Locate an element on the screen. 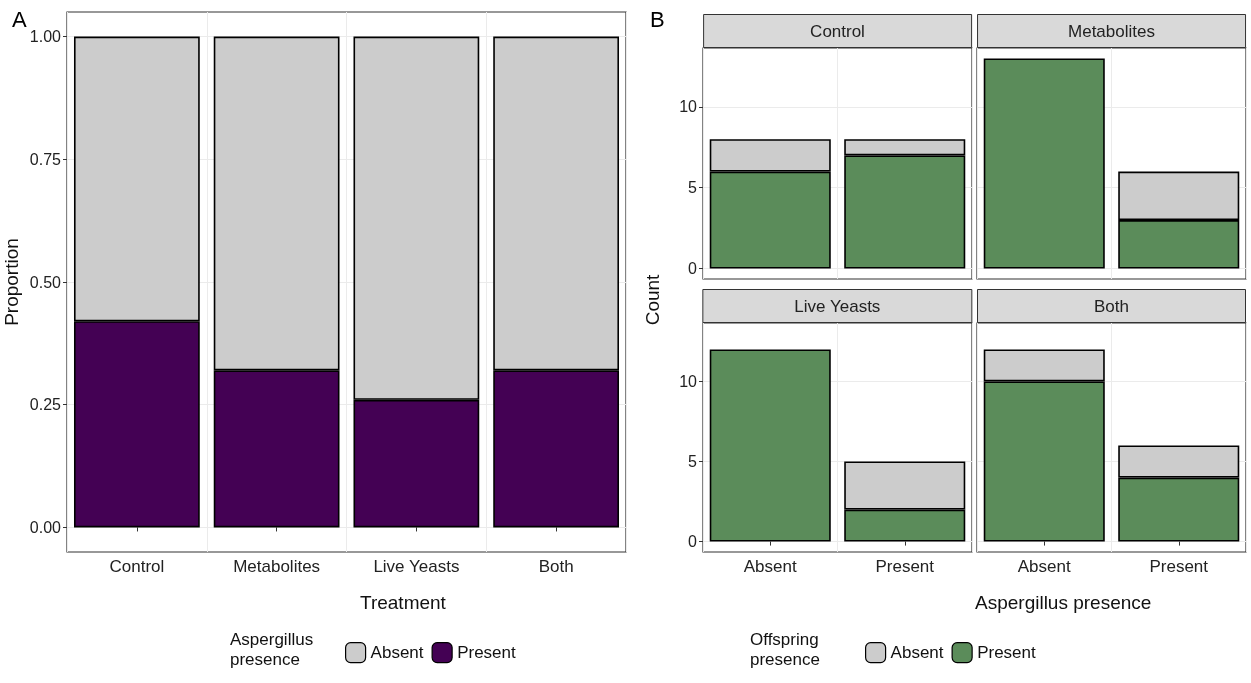 Image resolution: width=1251 pixels, height=683 pixels. y-tick-label: 1.00 is located at coordinates (45, 37).